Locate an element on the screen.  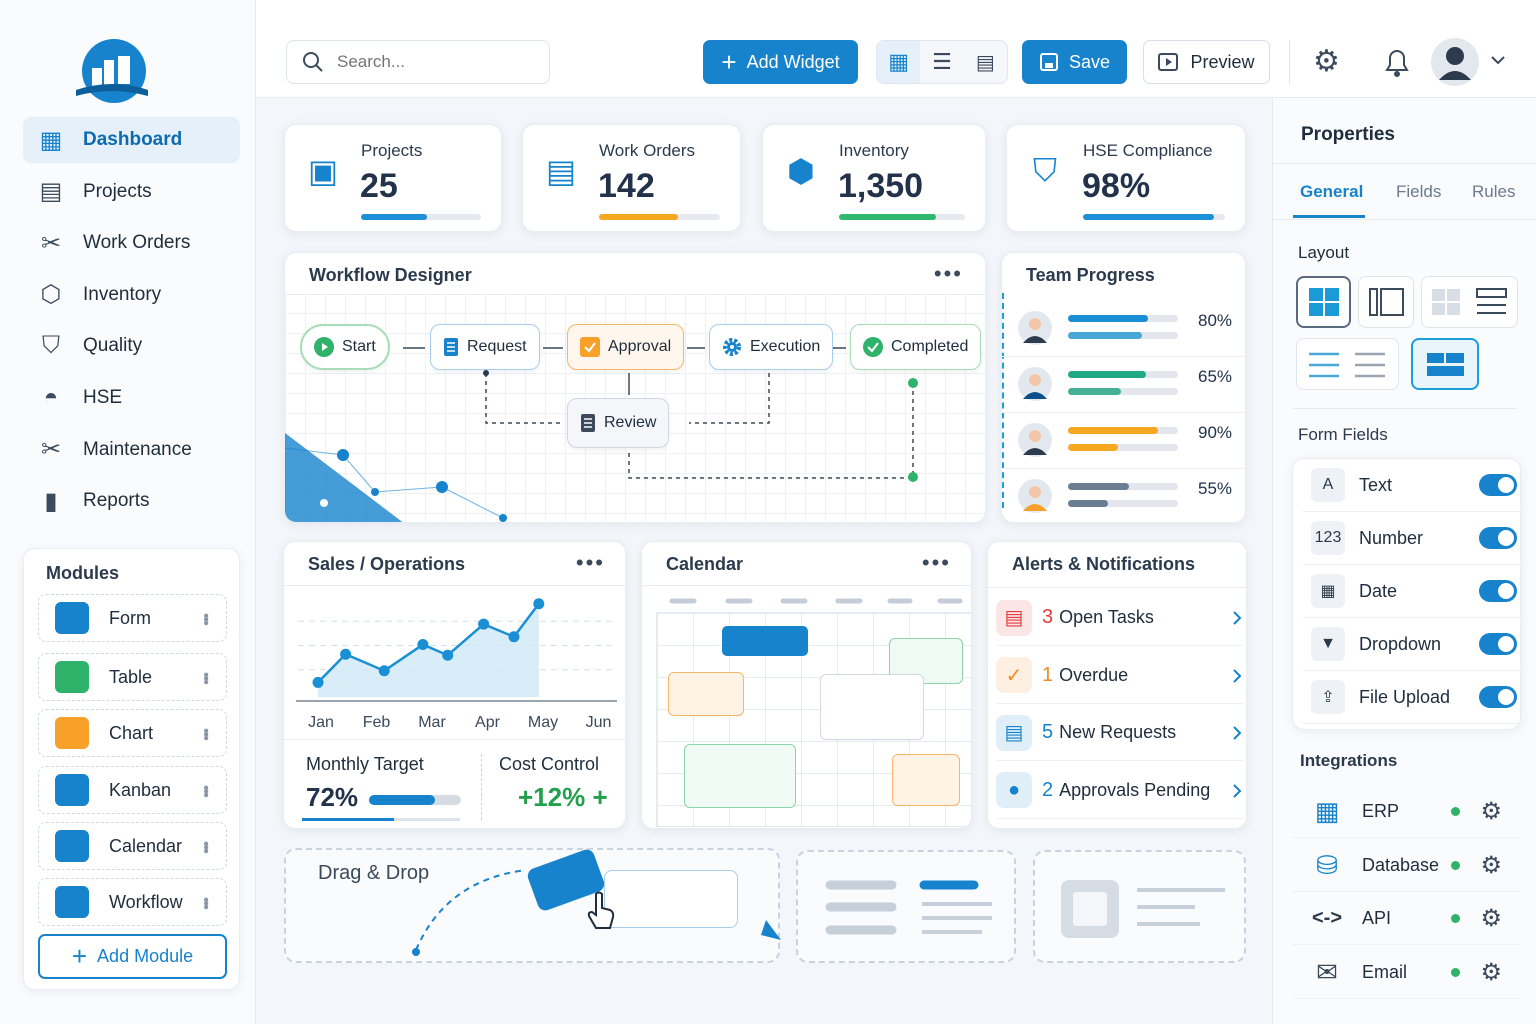
sidebar-item-dashboard: ▦ Dashboard is located at coordinates (131, 140).